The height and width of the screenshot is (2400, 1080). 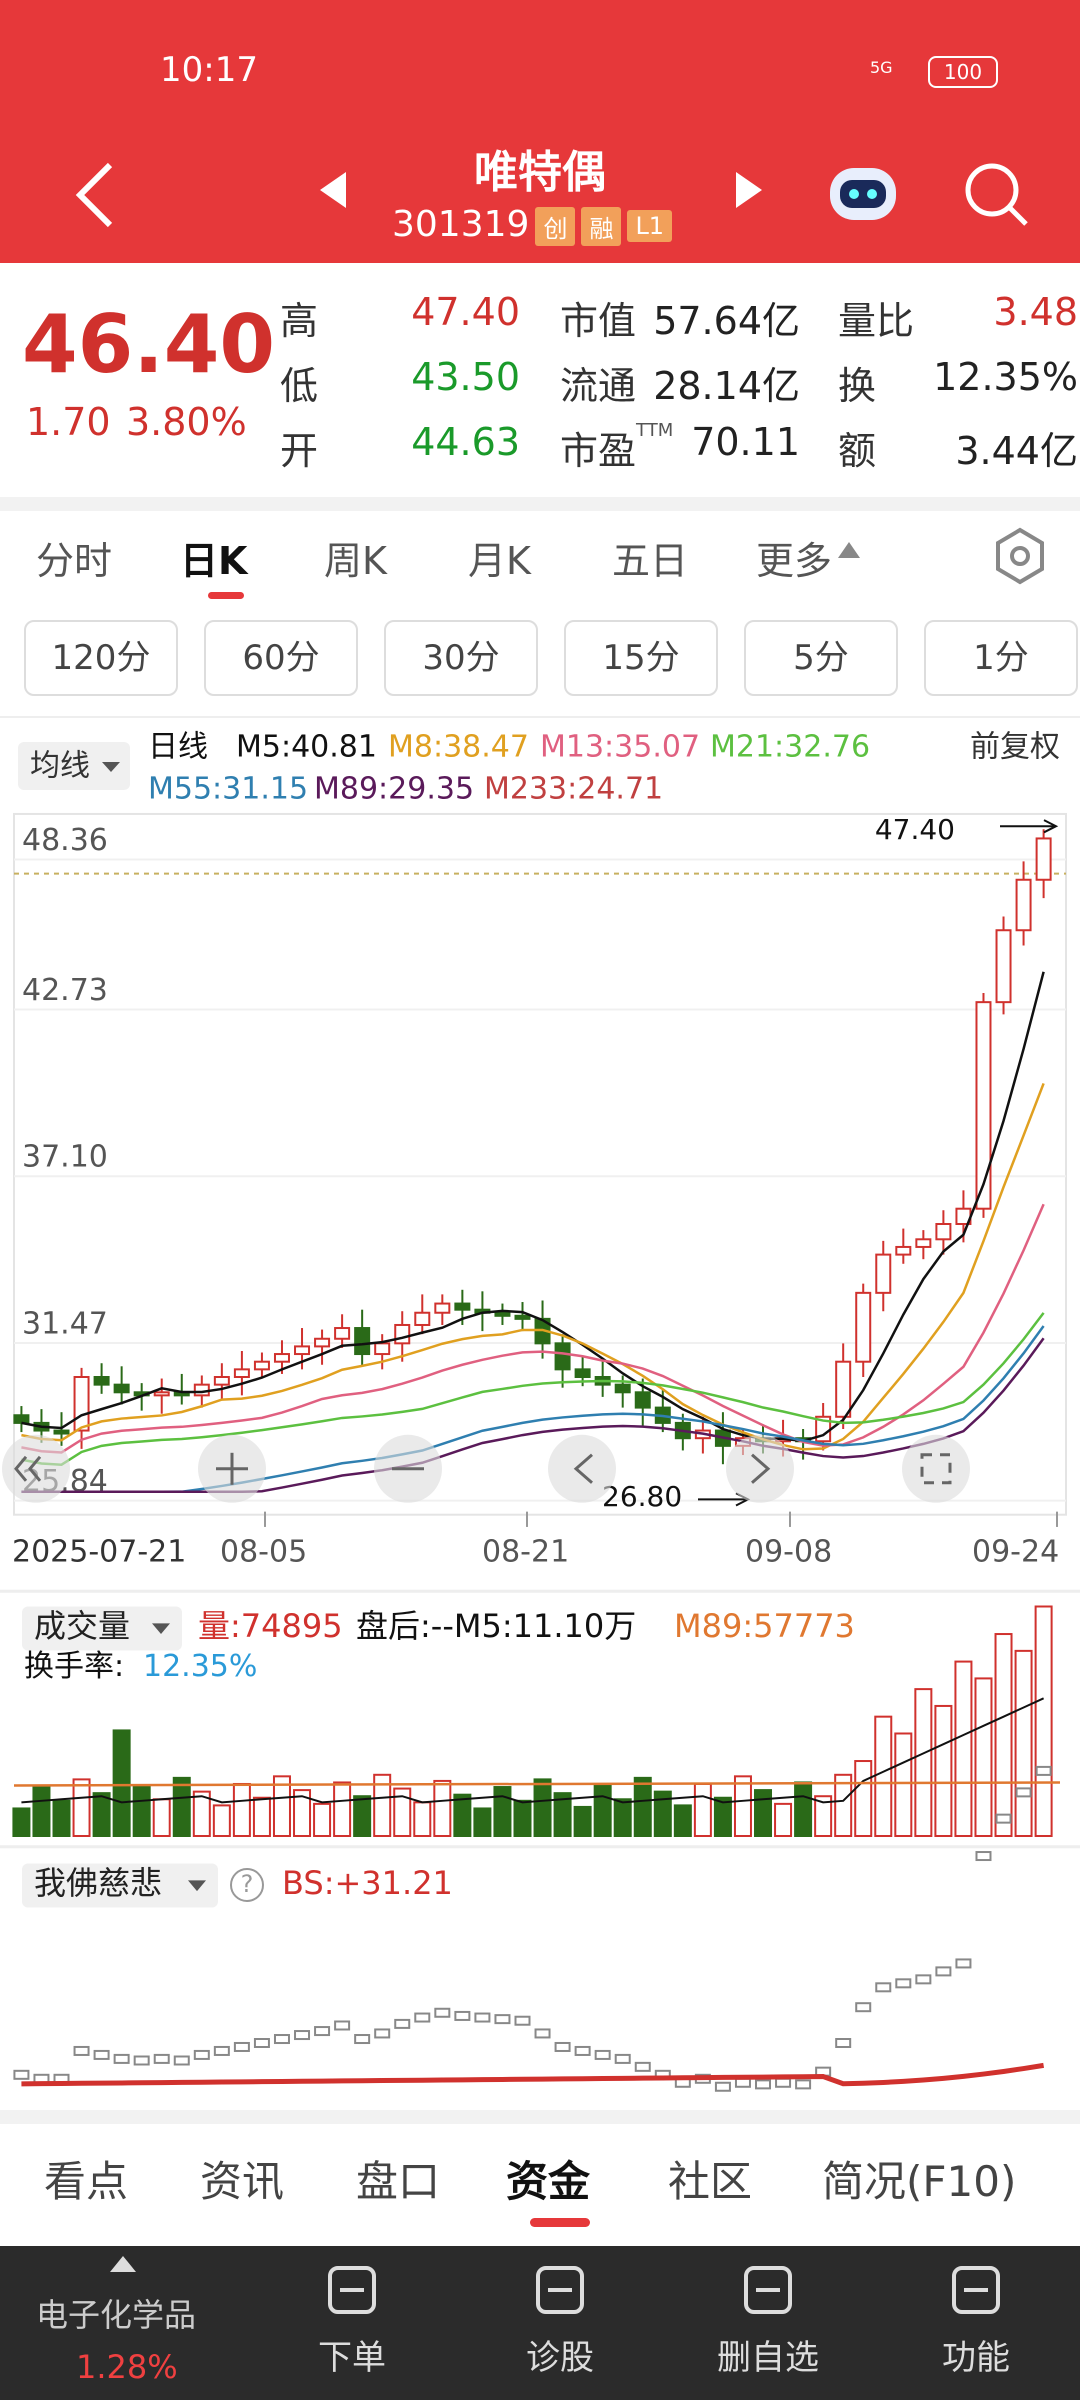 What do you see at coordinates (641, 658) in the screenshot?
I see `interval-button: 15分` at bounding box center [641, 658].